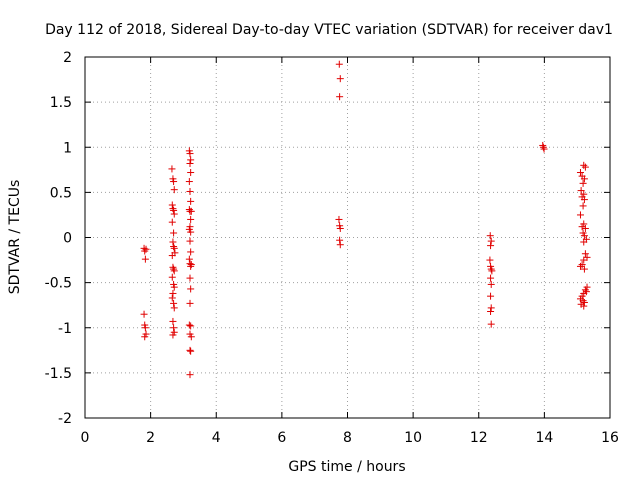 The width and height of the screenshot is (640, 480). What do you see at coordinates (544, 438) in the screenshot?
I see `x-tick-label: 14` at bounding box center [544, 438].